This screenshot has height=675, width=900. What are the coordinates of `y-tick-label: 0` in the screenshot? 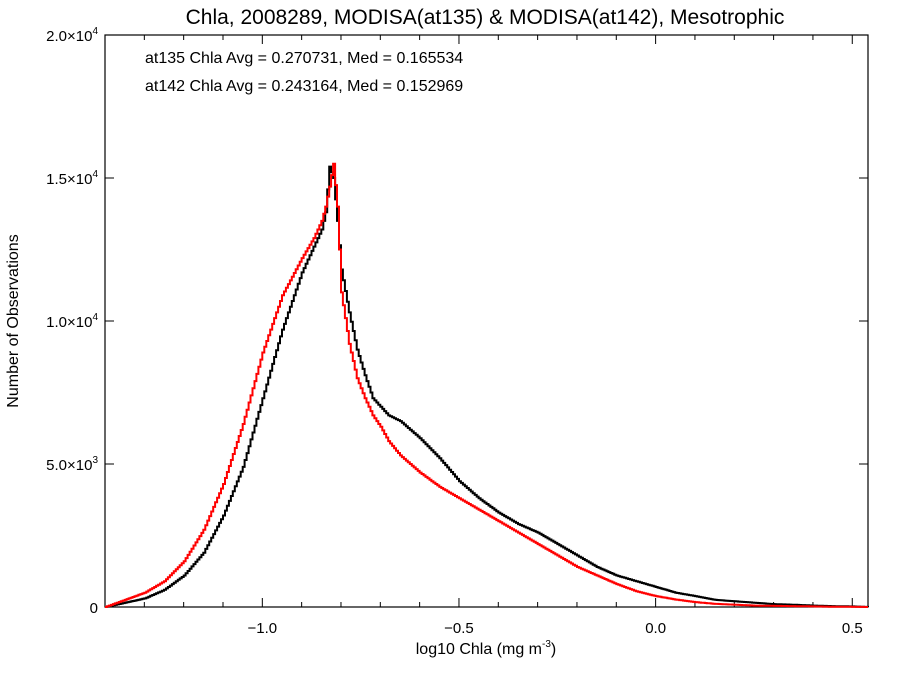 It's located at (94, 608).